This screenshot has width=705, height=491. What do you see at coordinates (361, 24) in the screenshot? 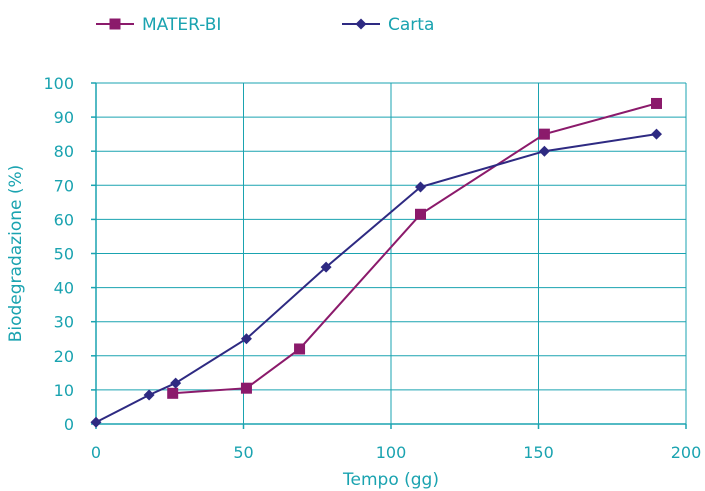
I see `legend-marker-carta` at bounding box center [361, 24].